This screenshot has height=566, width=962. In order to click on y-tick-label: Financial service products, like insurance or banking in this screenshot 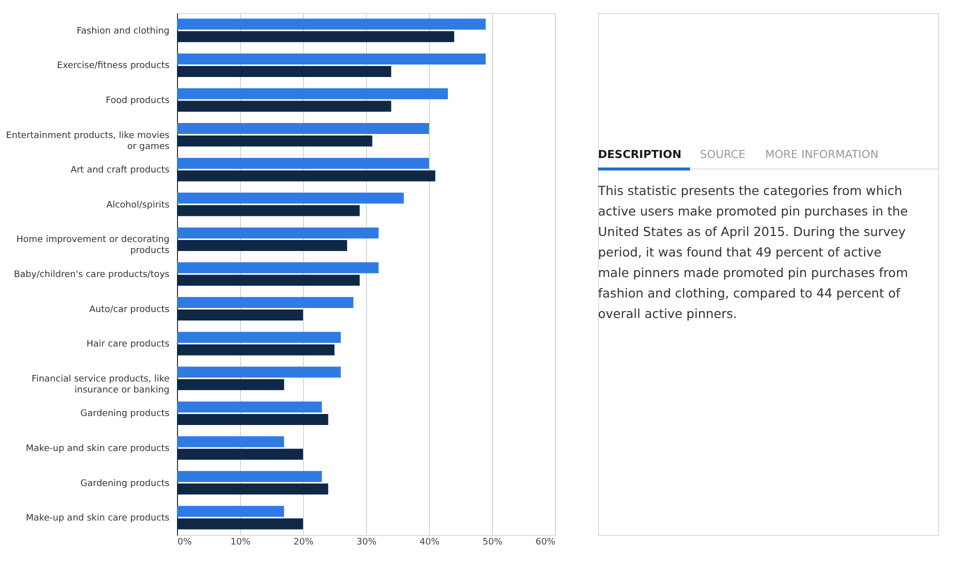, I will do `click(101, 385)`.